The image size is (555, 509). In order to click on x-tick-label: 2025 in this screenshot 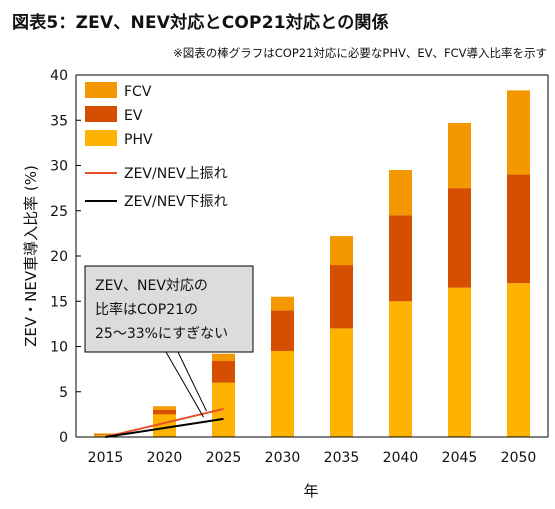, I will do `click(224, 458)`.